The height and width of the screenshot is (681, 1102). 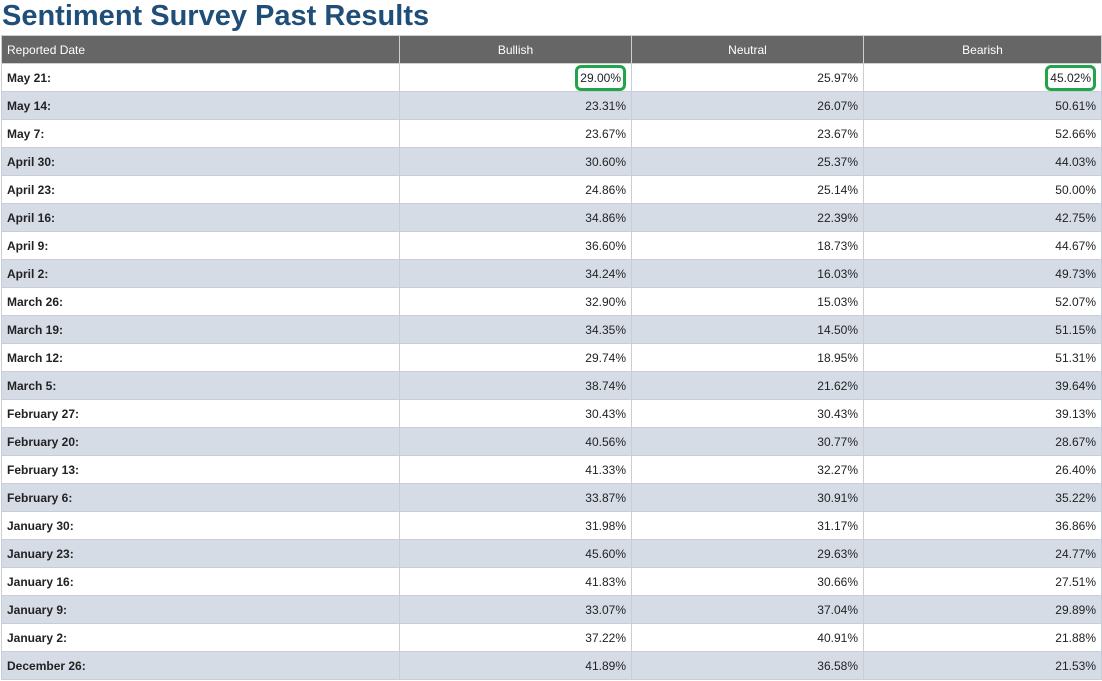 What do you see at coordinates (747, 413) in the screenshot?
I see `neutral-cell: 30.43%` at bounding box center [747, 413].